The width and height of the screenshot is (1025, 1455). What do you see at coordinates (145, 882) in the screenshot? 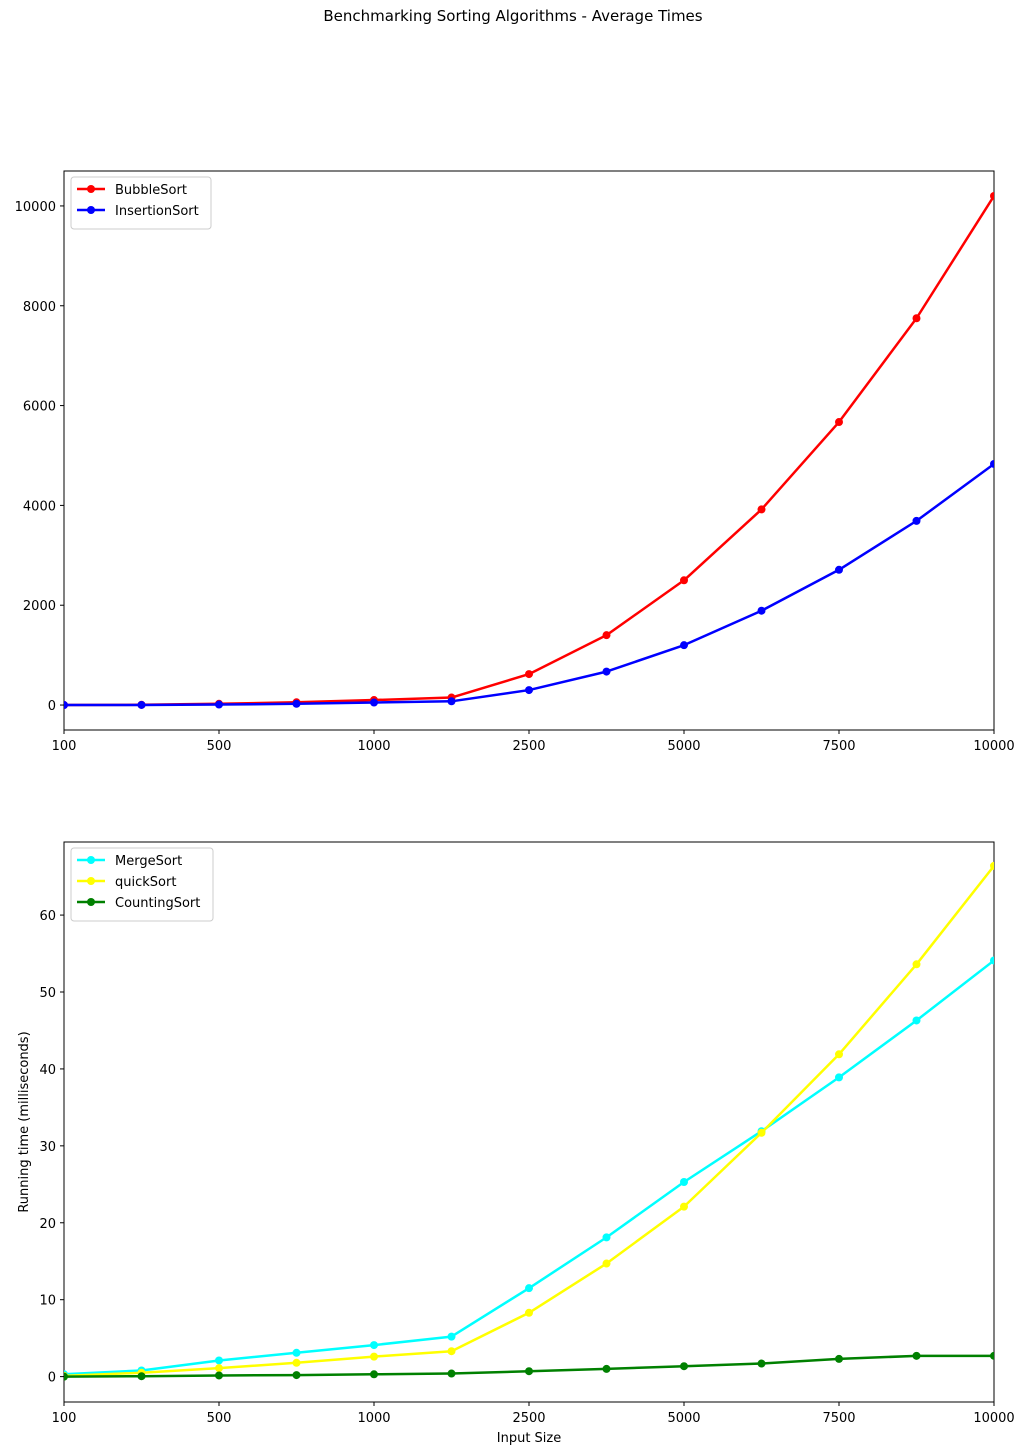
I see `legend-label: quickSort` at bounding box center [145, 882].